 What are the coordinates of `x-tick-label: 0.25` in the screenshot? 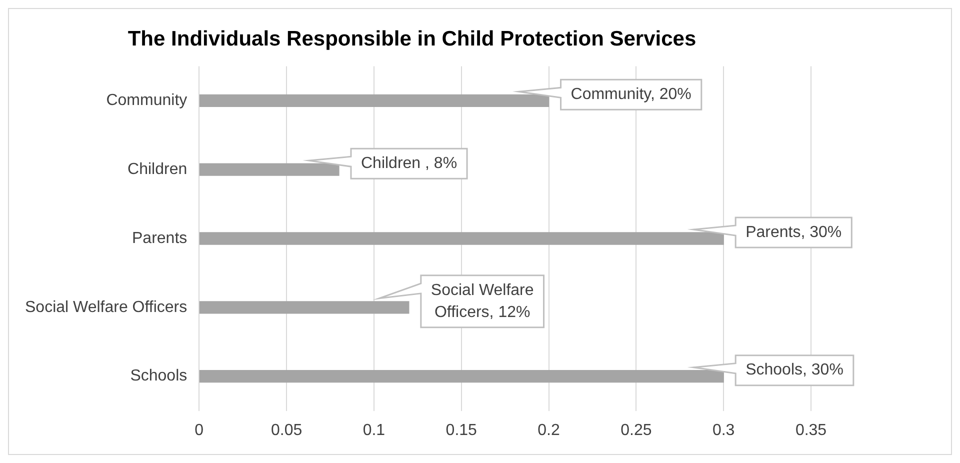 It's located at (636, 430).